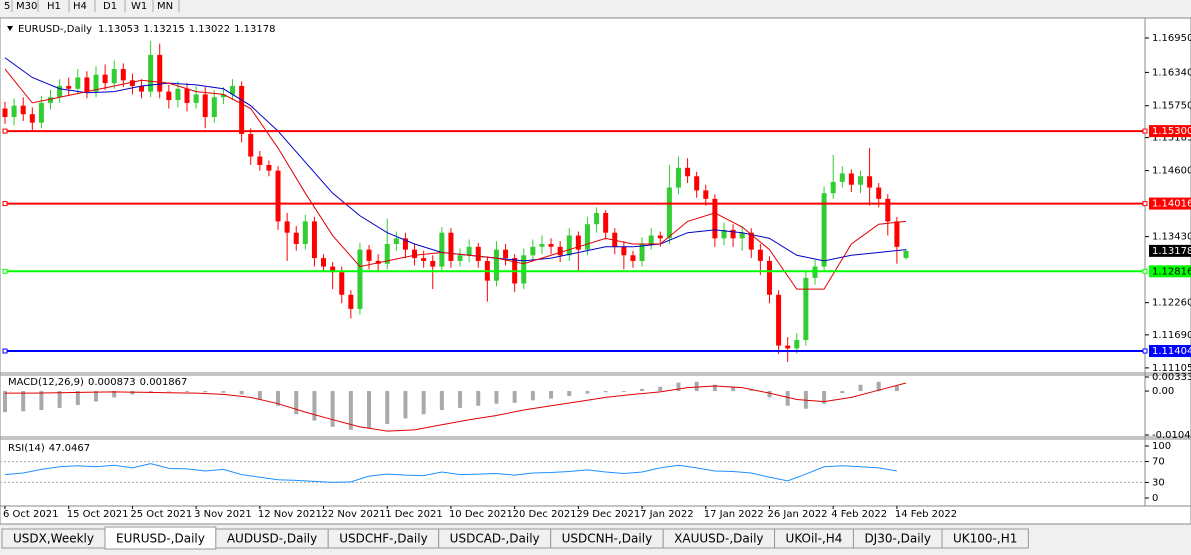  I want to click on open: 1.13053, so click(118, 29).